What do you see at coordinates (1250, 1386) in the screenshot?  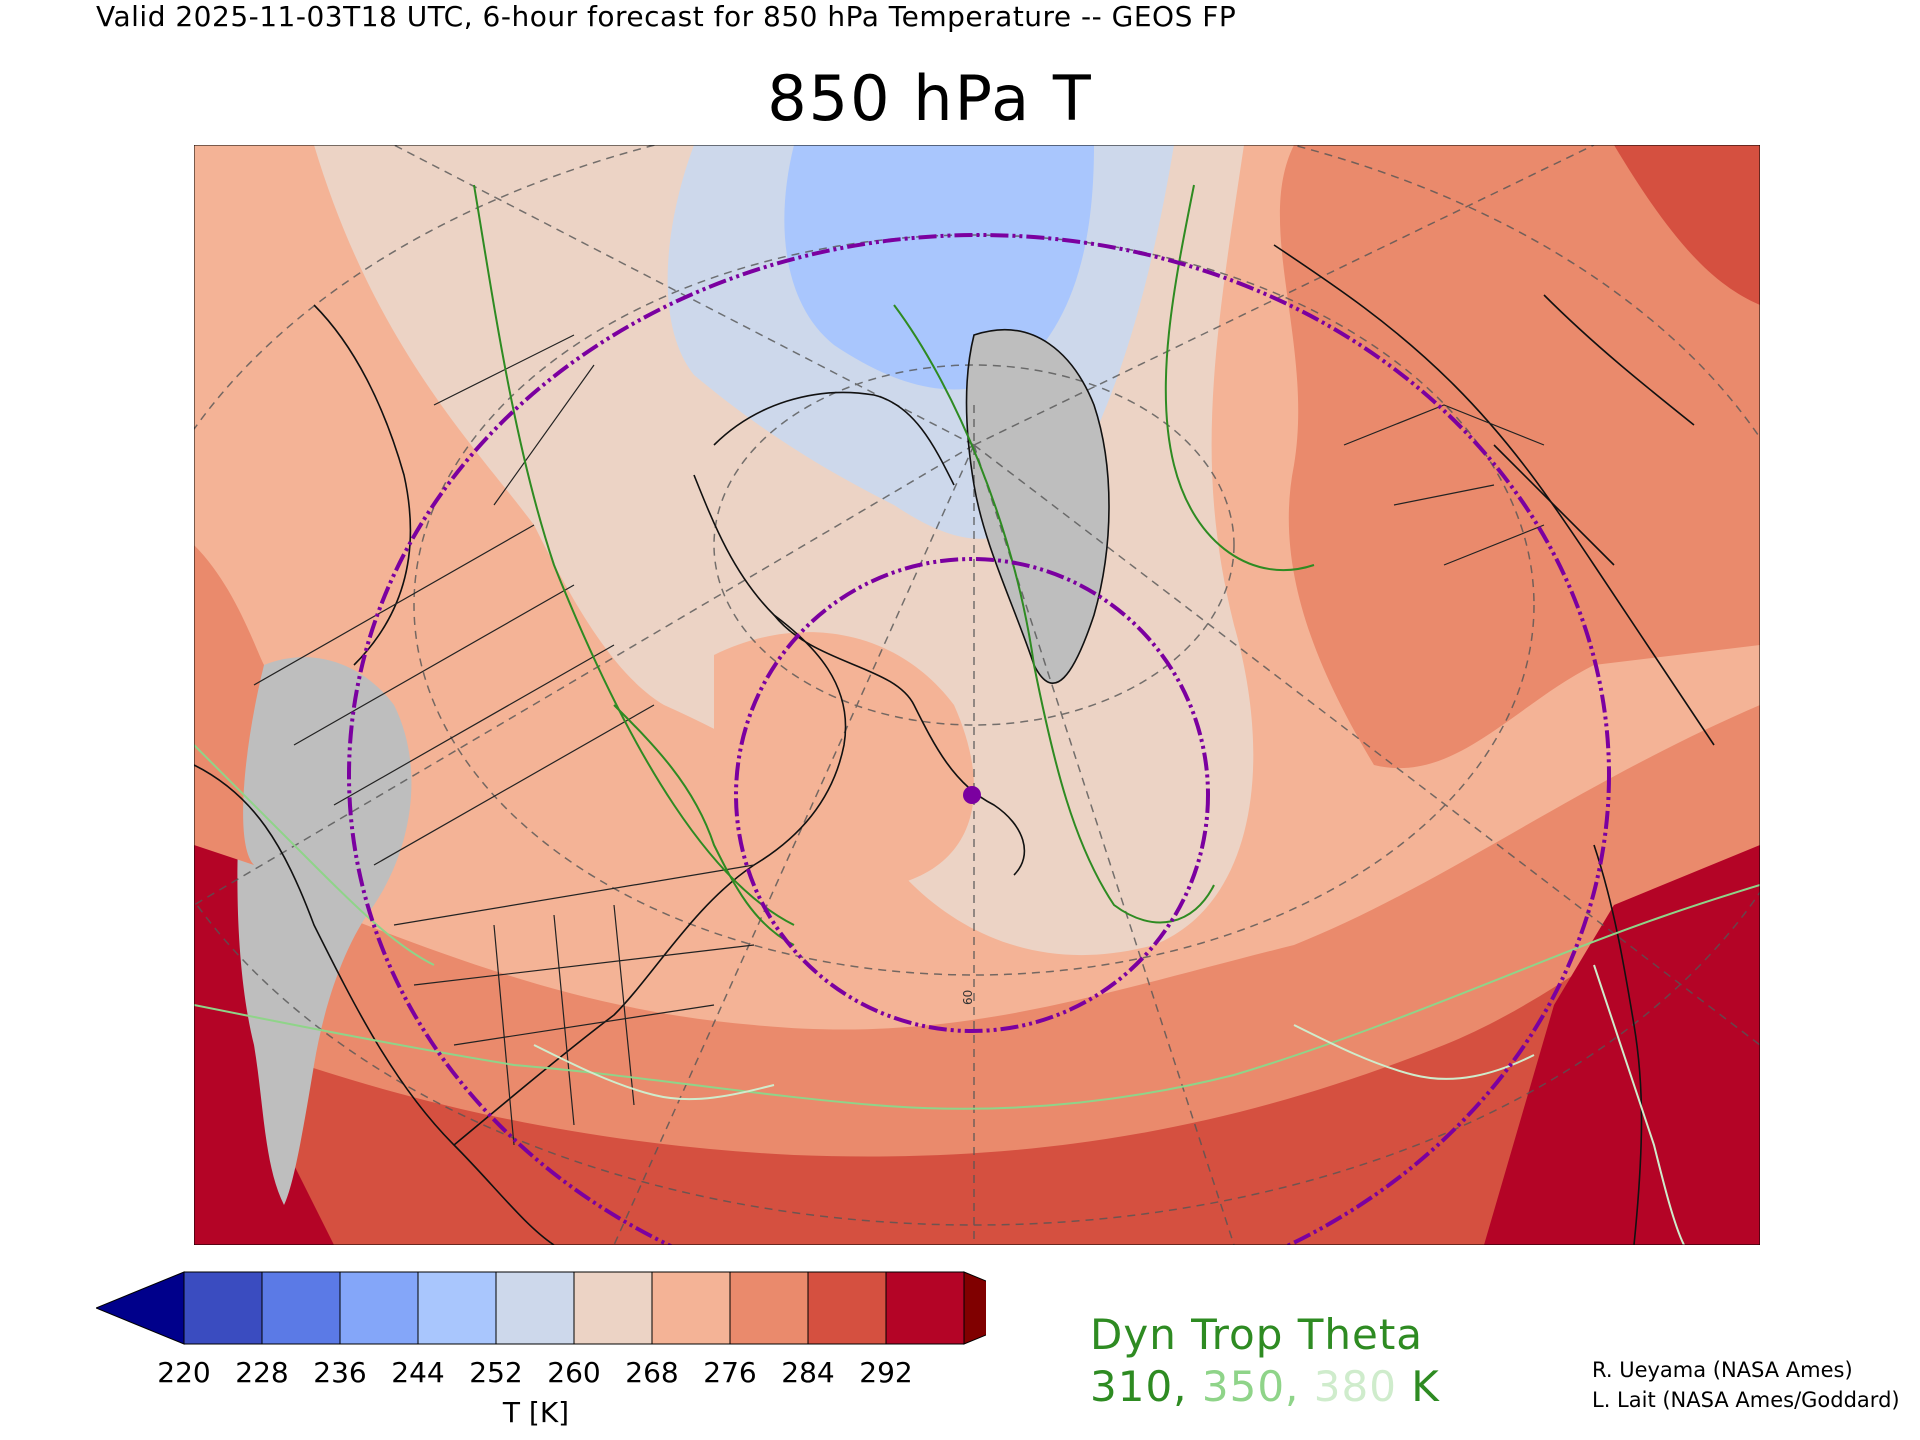 I see `legend-value-350: 350,` at bounding box center [1250, 1386].